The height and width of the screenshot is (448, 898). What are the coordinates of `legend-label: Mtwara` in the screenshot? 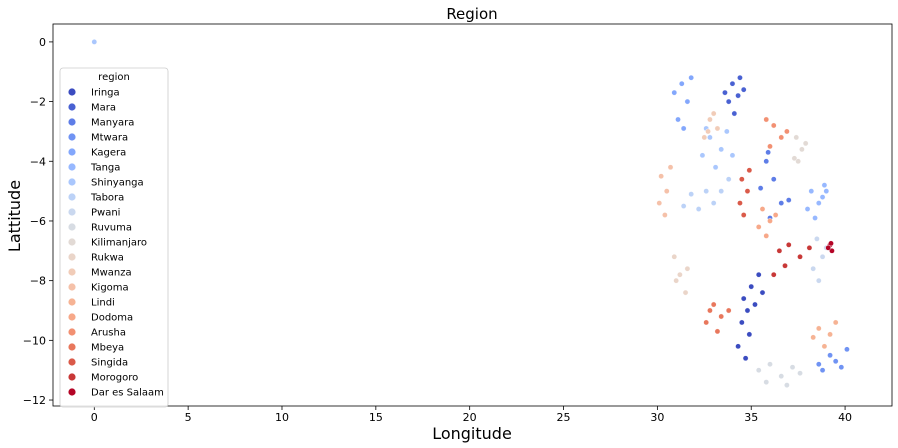 It's located at (109, 138).